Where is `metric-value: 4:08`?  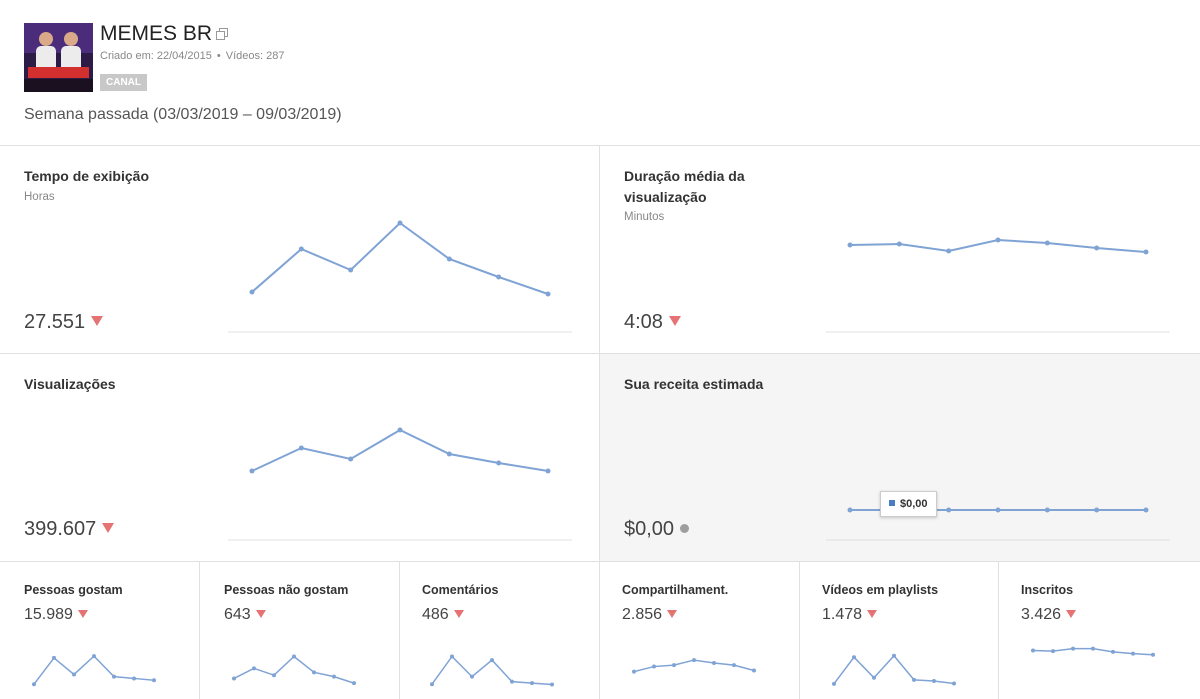 metric-value: 4:08 is located at coordinates (652, 322).